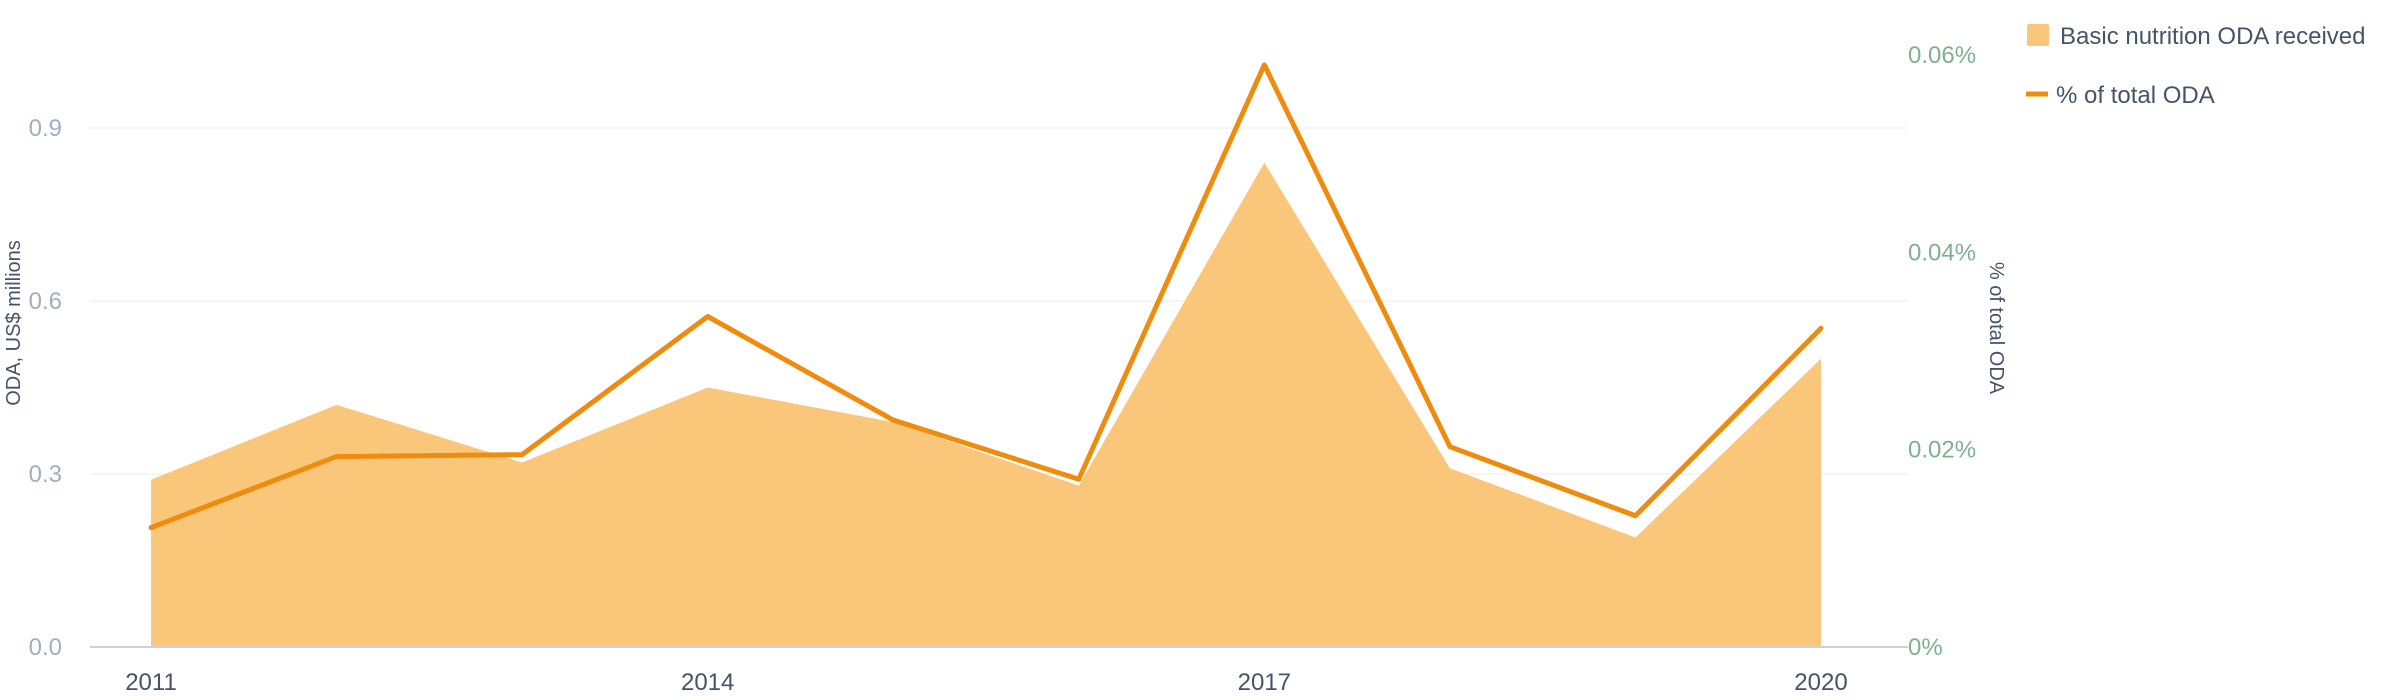  Describe the element at coordinates (45, 647) in the screenshot. I see `left-tick-label: 0.0` at that location.